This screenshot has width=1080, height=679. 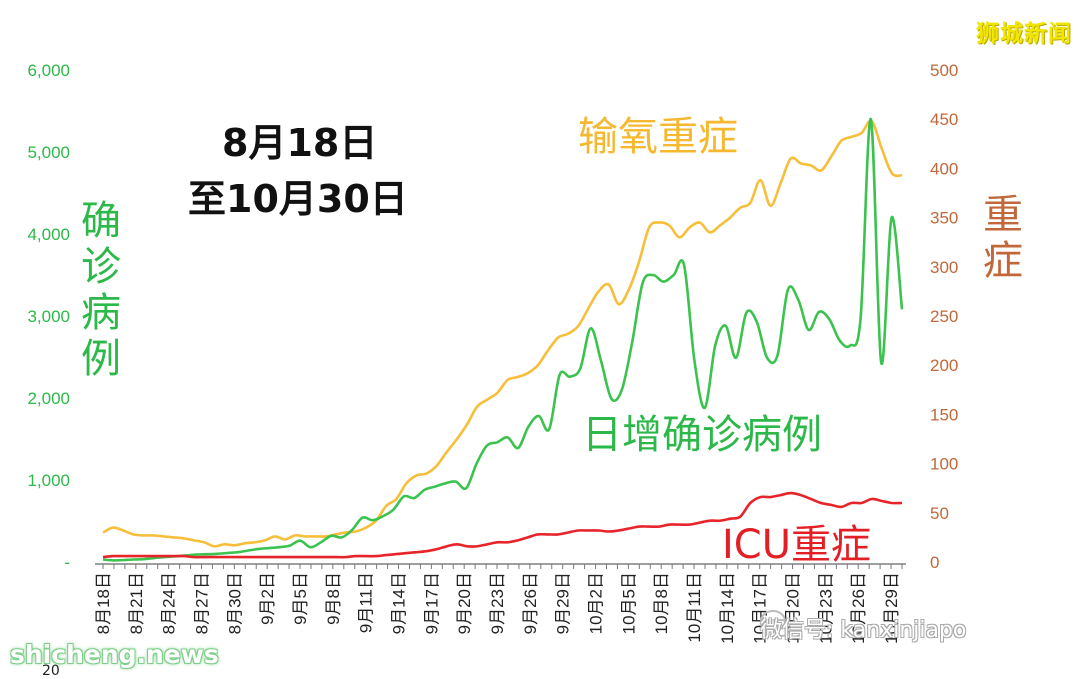 What do you see at coordinates (944, 414) in the screenshot?
I see `right-tick-label: 150` at bounding box center [944, 414].